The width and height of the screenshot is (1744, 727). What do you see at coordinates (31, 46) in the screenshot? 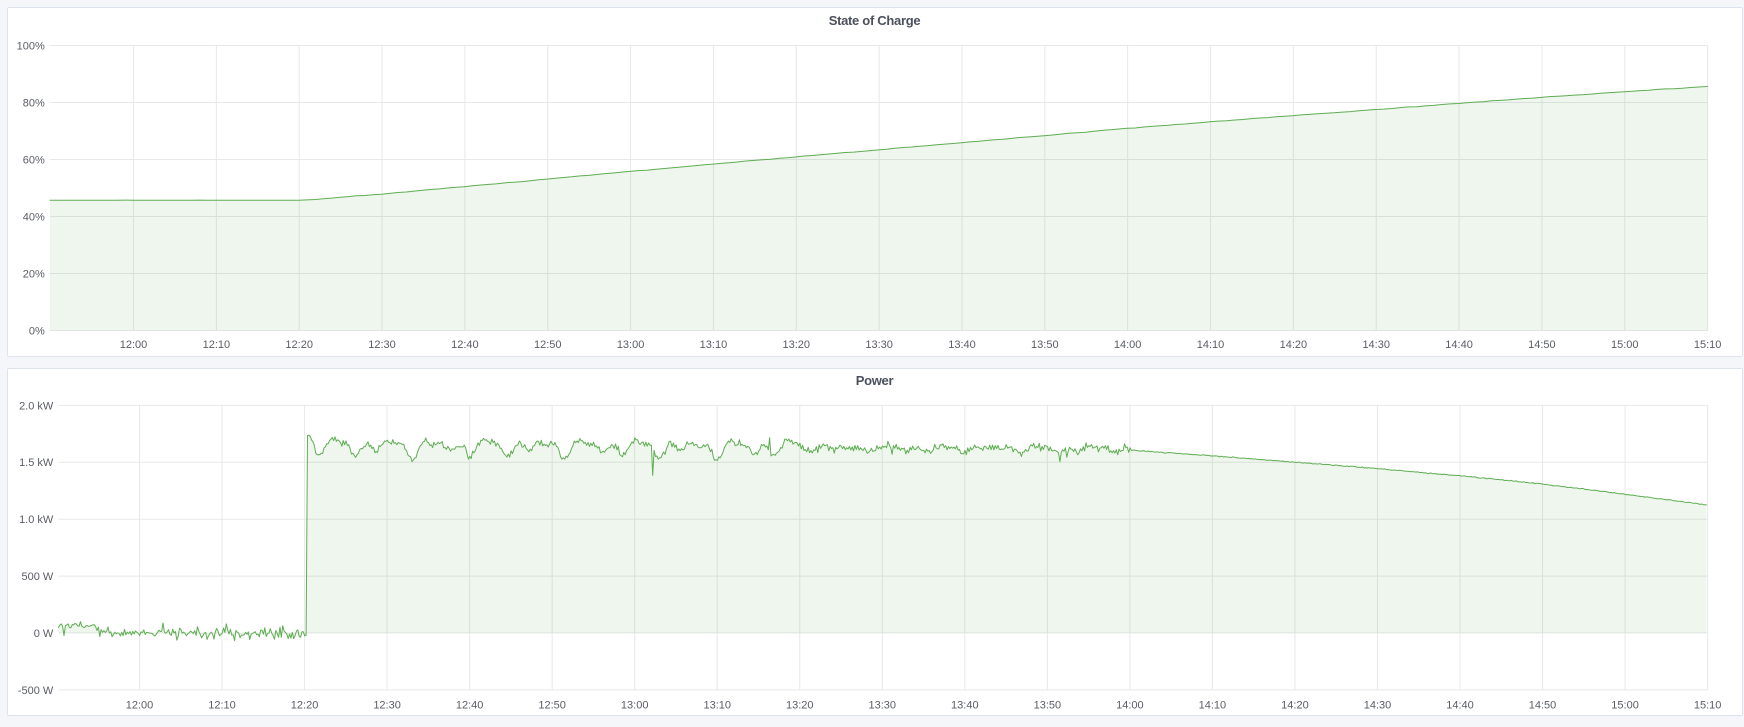
I see `svg-text: 100%` at bounding box center [31, 46].